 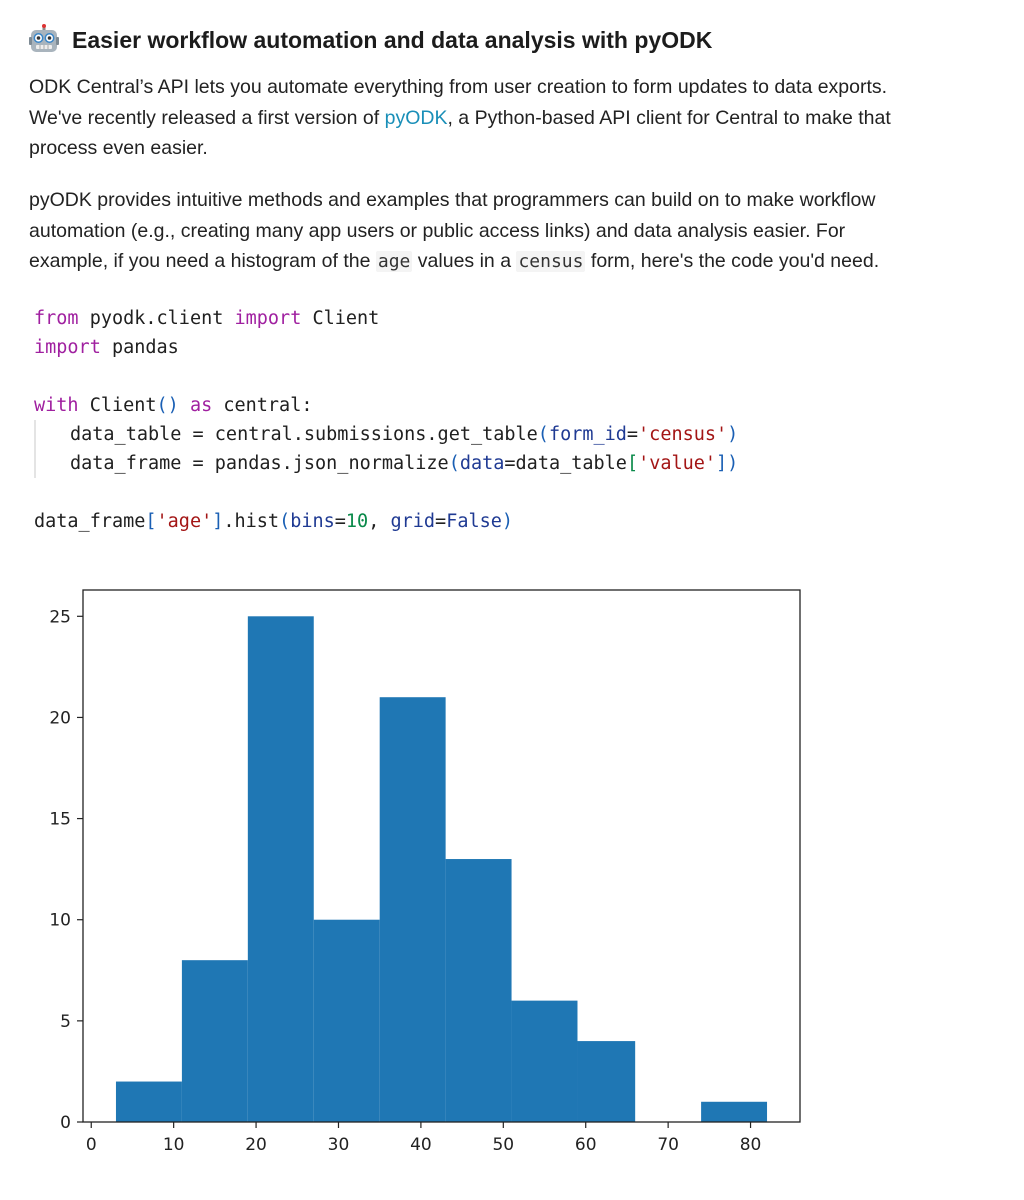 I want to click on y-tick-label: 15, so click(x=60, y=820).